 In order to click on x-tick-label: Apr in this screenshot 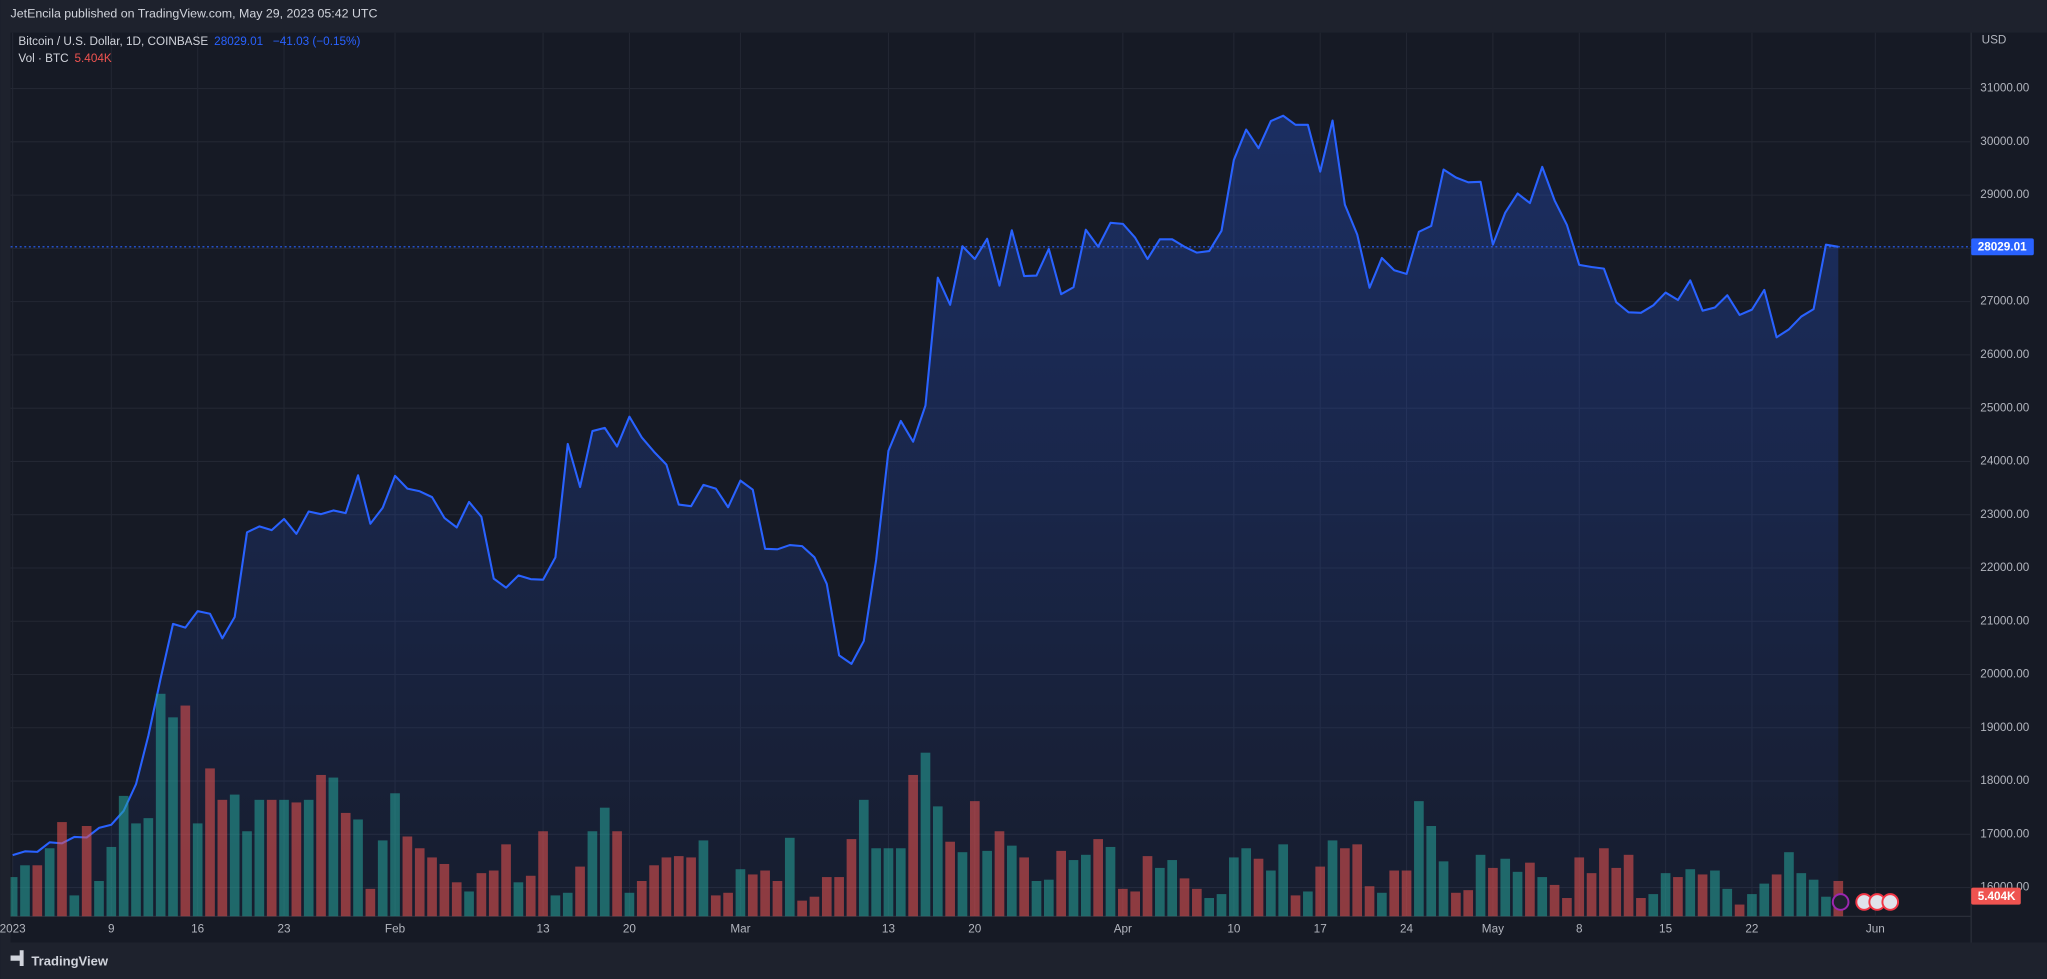, I will do `click(1123, 928)`.